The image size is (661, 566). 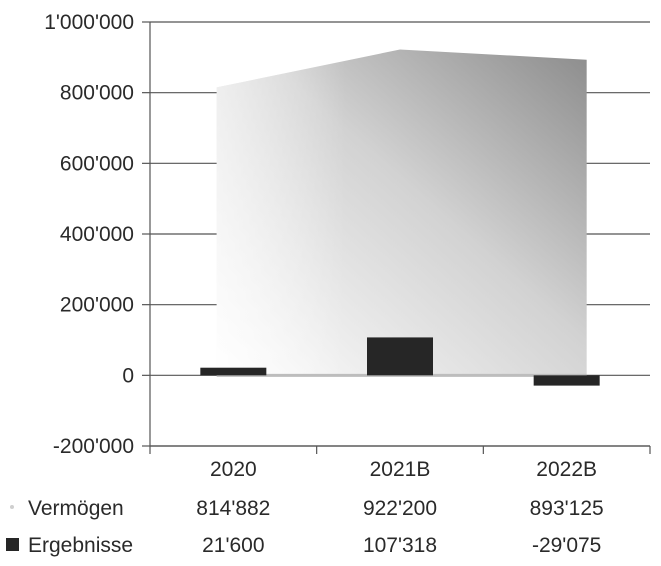 What do you see at coordinates (400, 508) in the screenshot?
I see `data-table-value: 922'200` at bounding box center [400, 508].